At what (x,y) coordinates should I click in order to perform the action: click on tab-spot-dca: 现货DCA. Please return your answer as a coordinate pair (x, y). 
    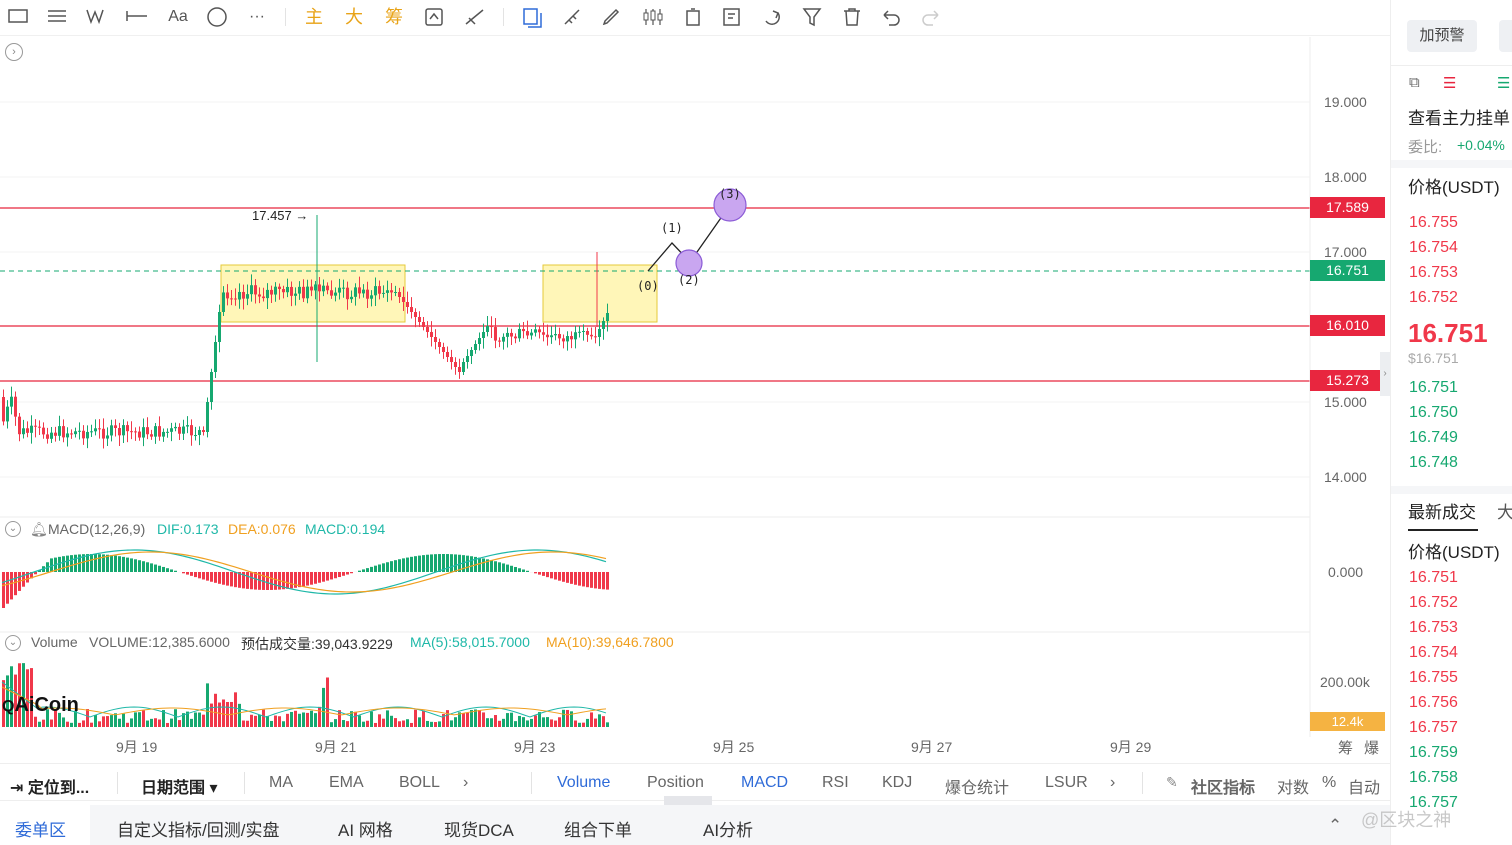
    Looking at the image, I should click on (479, 830).